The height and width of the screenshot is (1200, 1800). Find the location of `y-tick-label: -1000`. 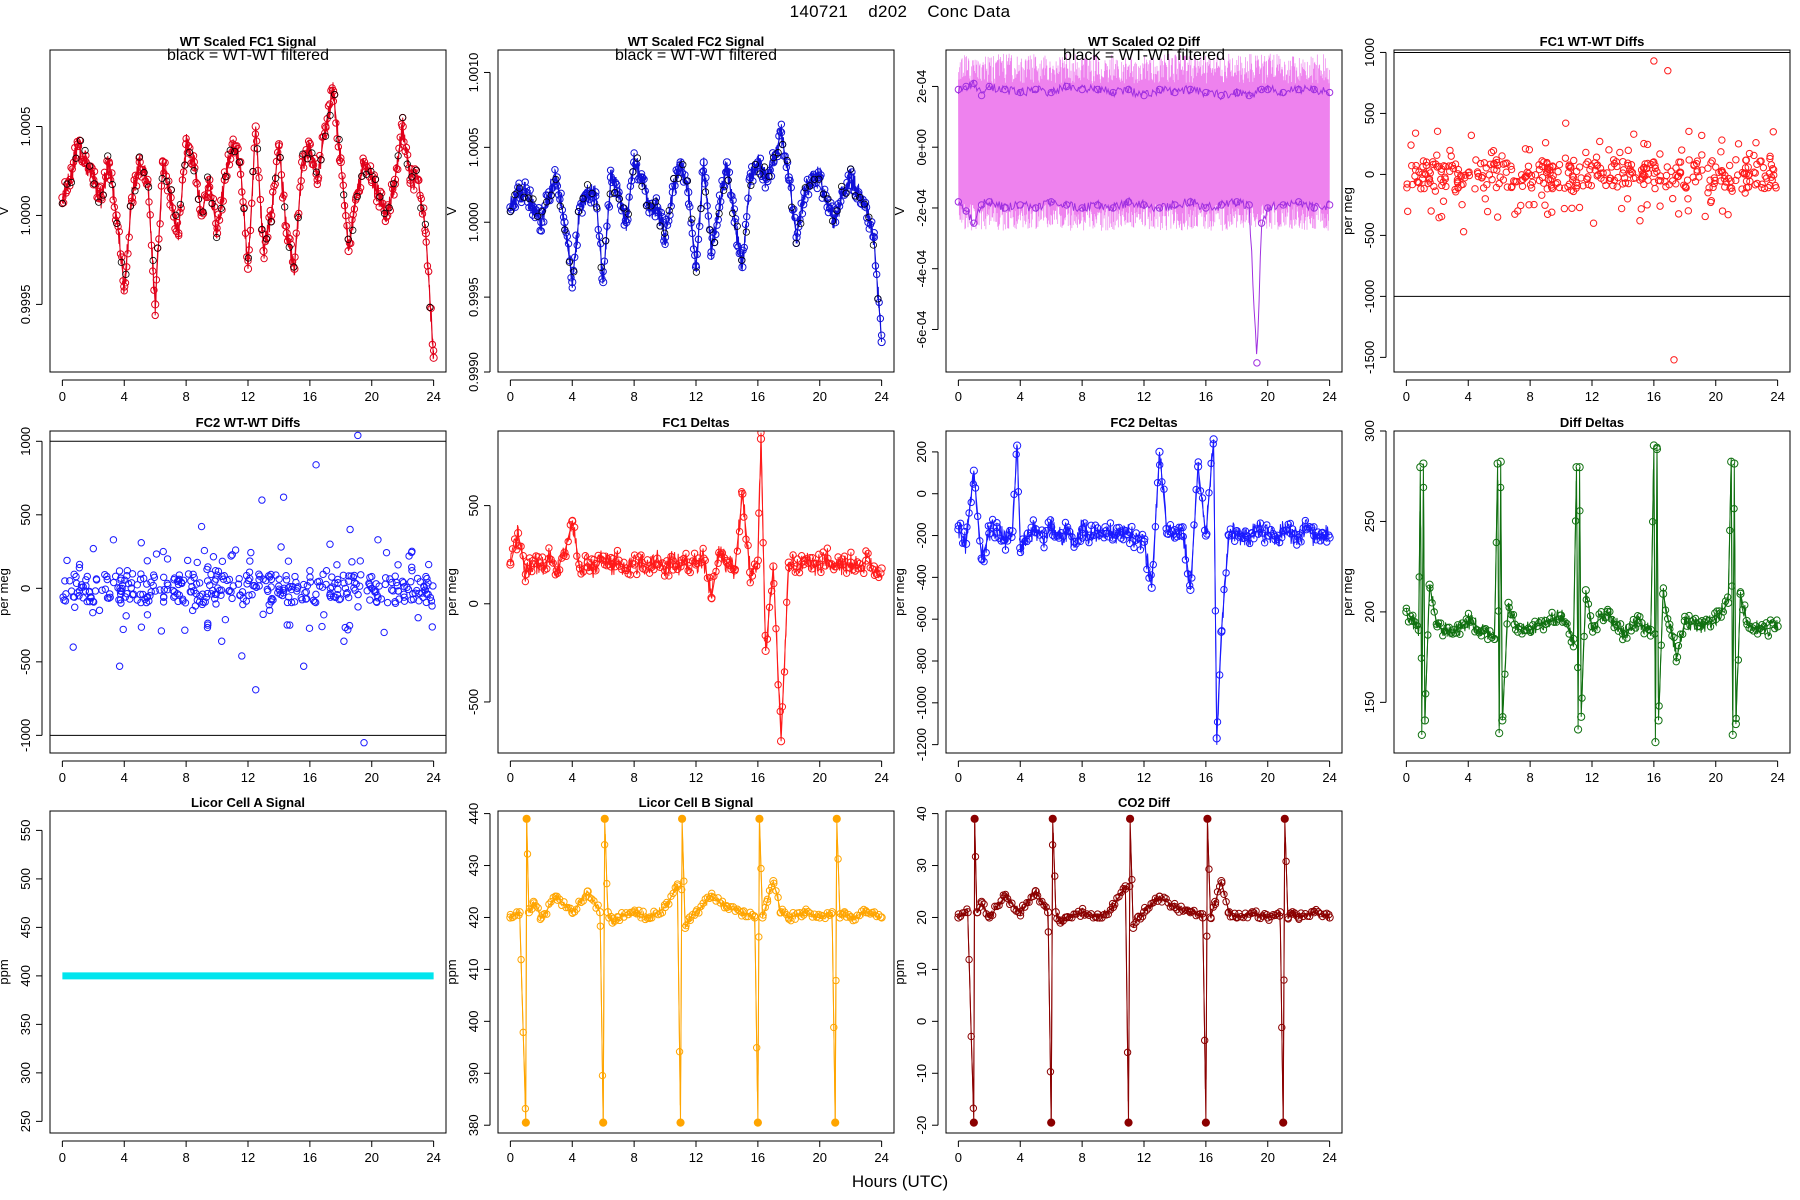

y-tick-label: -1000 is located at coordinates (921, 702).